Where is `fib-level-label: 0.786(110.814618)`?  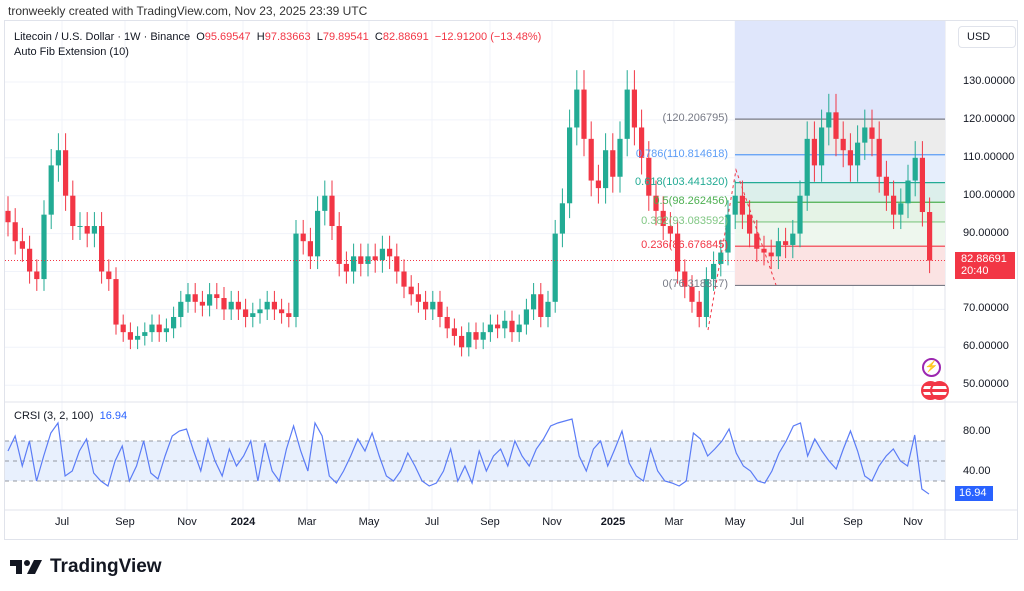
fib-level-label: 0.786(110.814618) is located at coordinates (681, 153).